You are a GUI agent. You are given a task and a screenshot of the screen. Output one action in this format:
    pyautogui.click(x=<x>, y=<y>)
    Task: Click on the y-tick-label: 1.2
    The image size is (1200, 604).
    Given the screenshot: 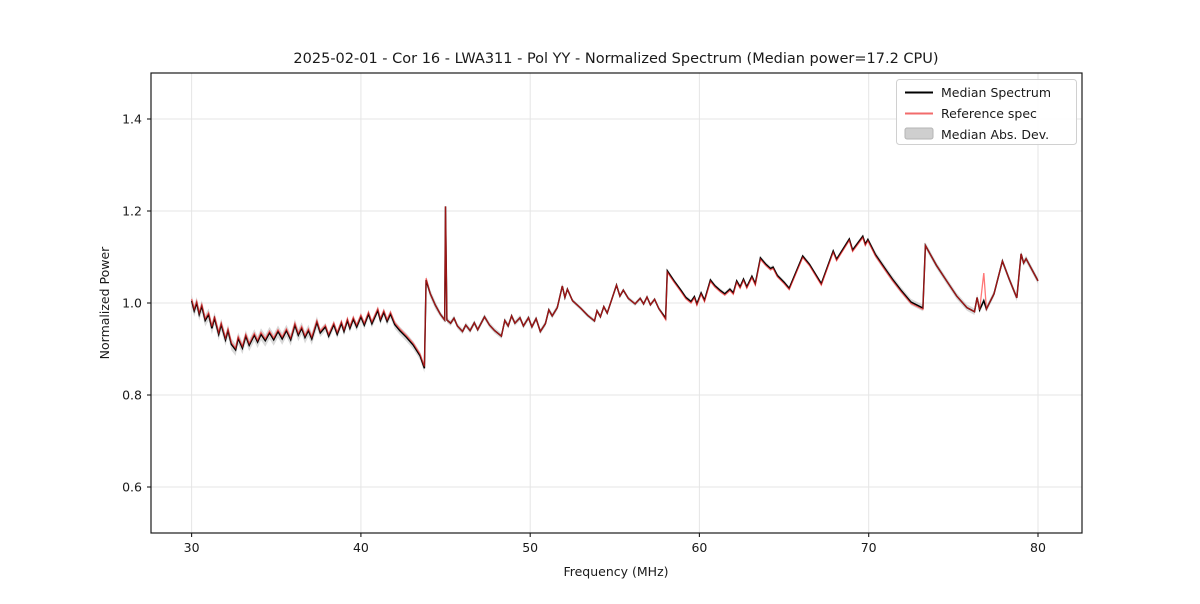 What is the action you would take?
    pyautogui.click(x=132, y=210)
    